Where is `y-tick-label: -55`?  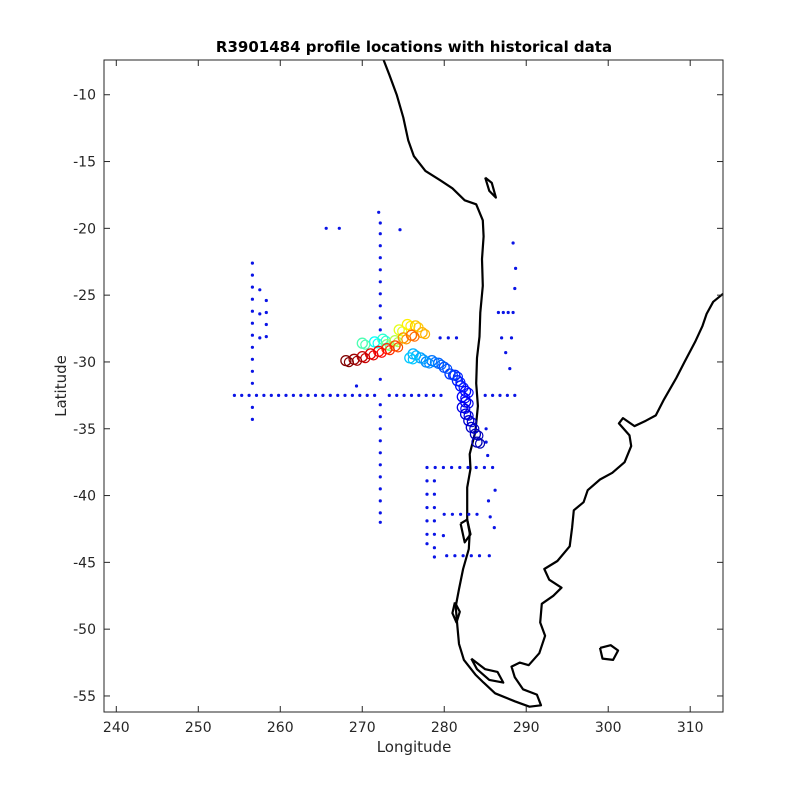
y-tick-label: -55 is located at coordinates (84, 697).